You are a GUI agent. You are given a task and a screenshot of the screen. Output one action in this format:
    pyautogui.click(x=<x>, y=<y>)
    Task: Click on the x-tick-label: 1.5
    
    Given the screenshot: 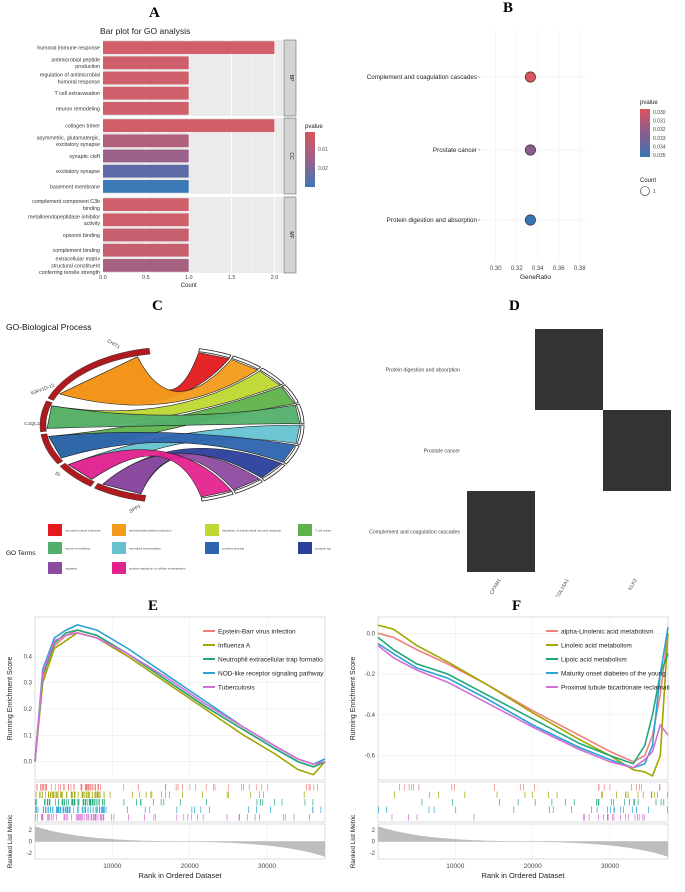 What is the action you would take?
    pyautogui.click(x=232, y=278)
    